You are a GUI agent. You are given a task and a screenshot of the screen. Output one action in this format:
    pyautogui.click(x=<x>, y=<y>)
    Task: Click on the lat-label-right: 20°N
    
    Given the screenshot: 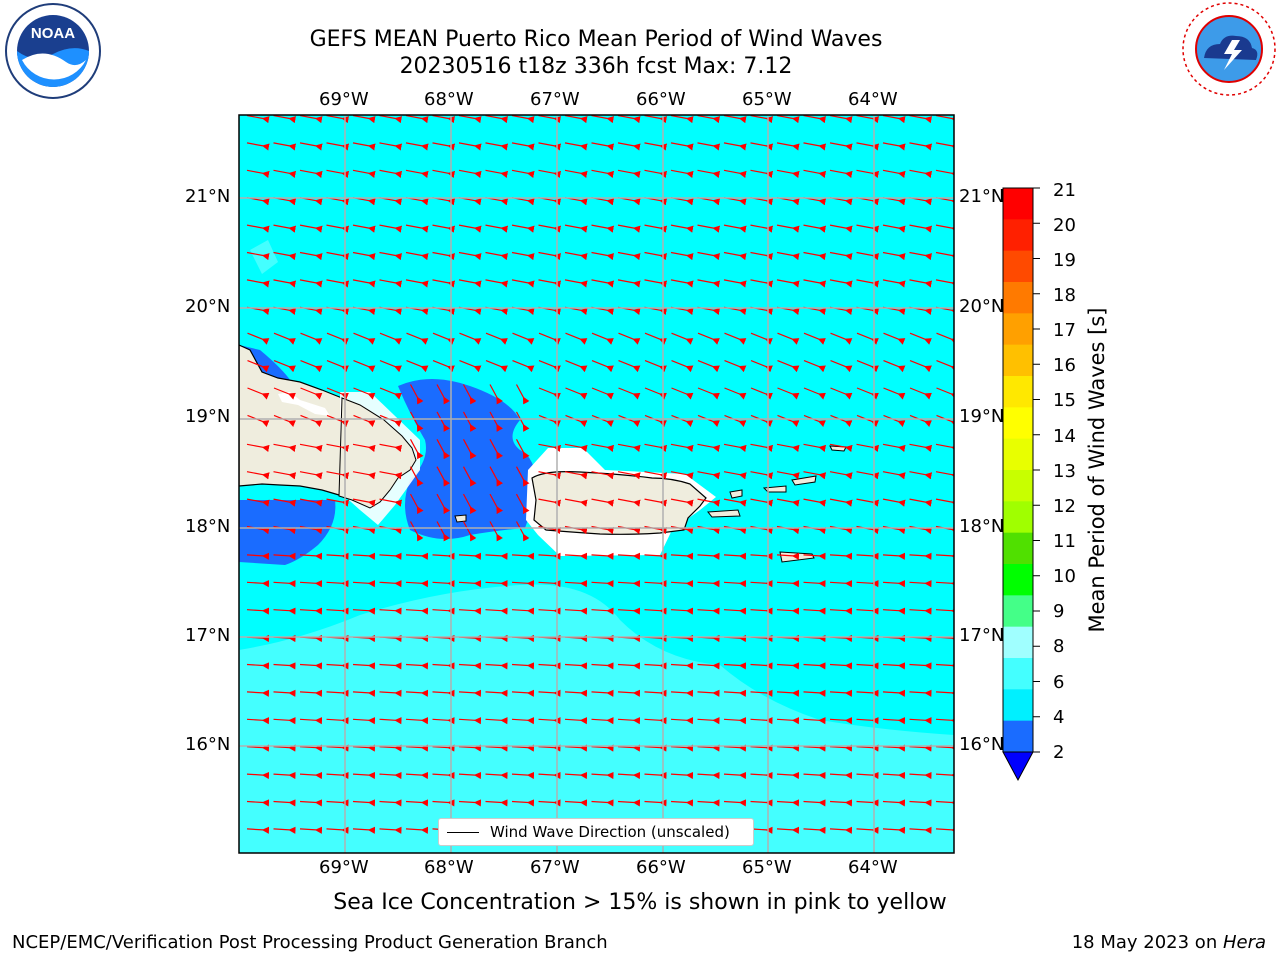 What is the action you would take?
    pyautogui.click(x=982, y=306)
    